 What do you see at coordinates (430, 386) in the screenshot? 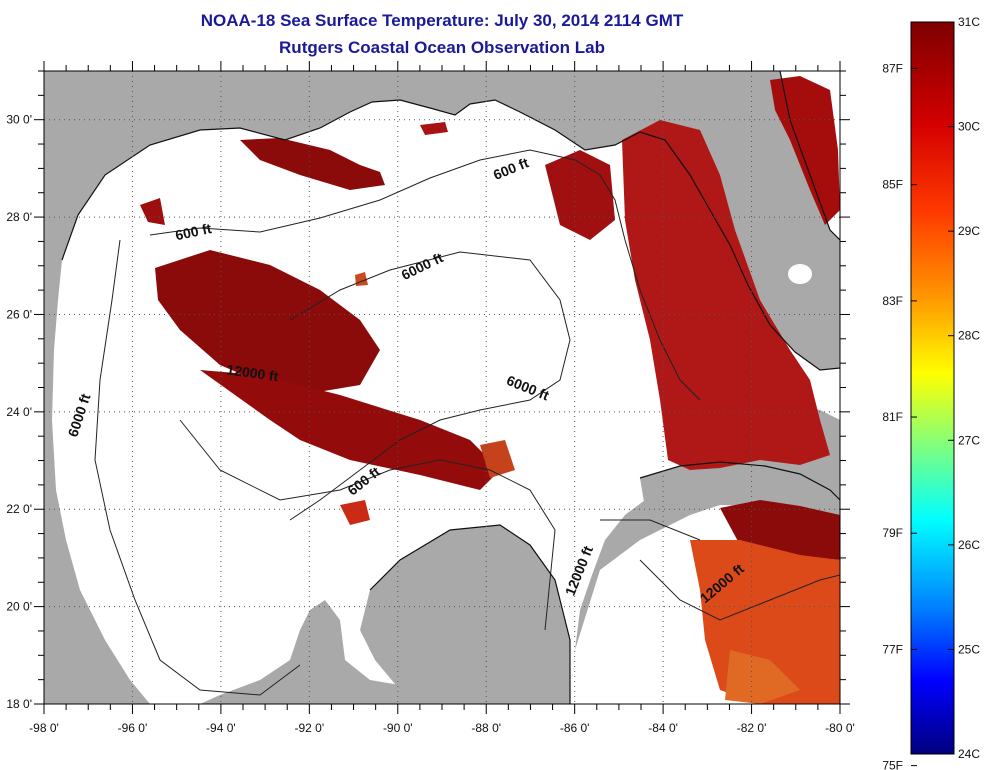
I see `contour-6000ft-east` at bounding box center [430, 386].